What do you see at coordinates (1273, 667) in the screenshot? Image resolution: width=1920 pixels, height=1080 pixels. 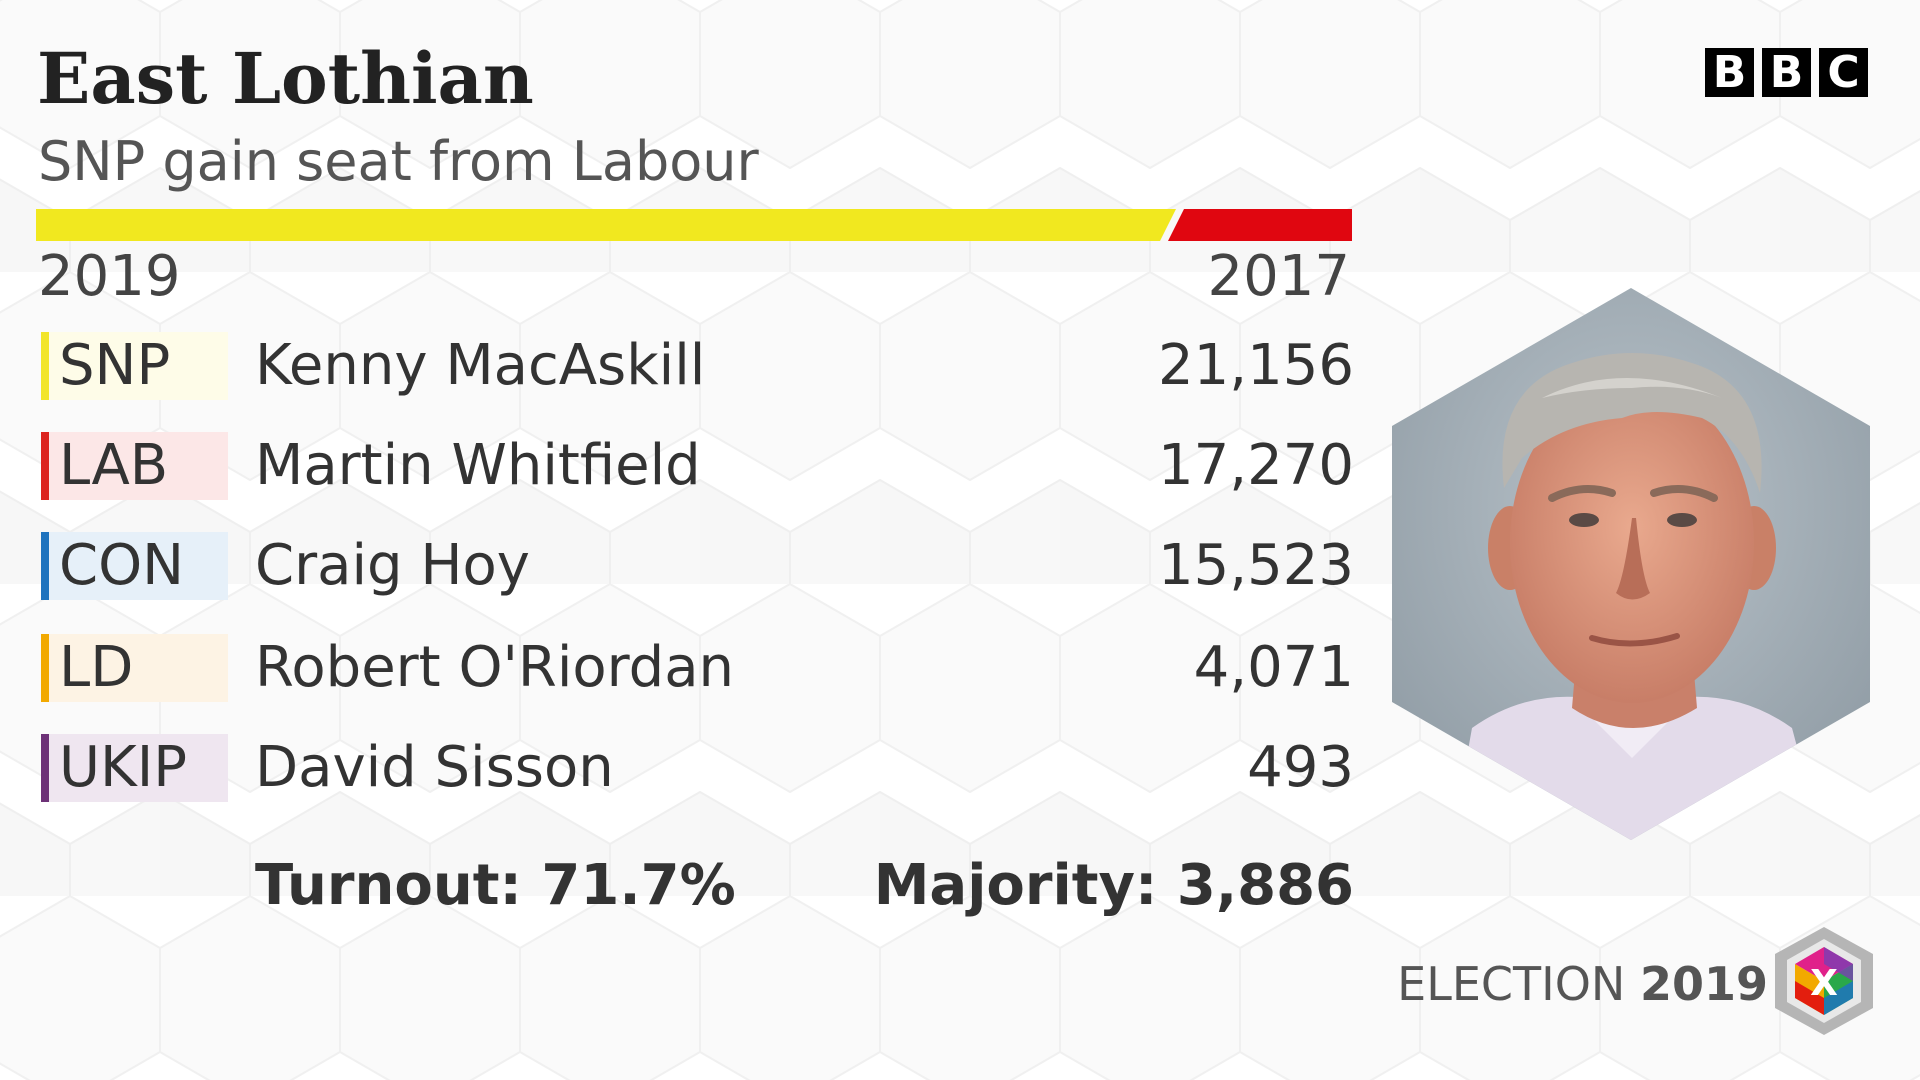 I see `vote-count: 4,071` at bounding box center [1273, 667].